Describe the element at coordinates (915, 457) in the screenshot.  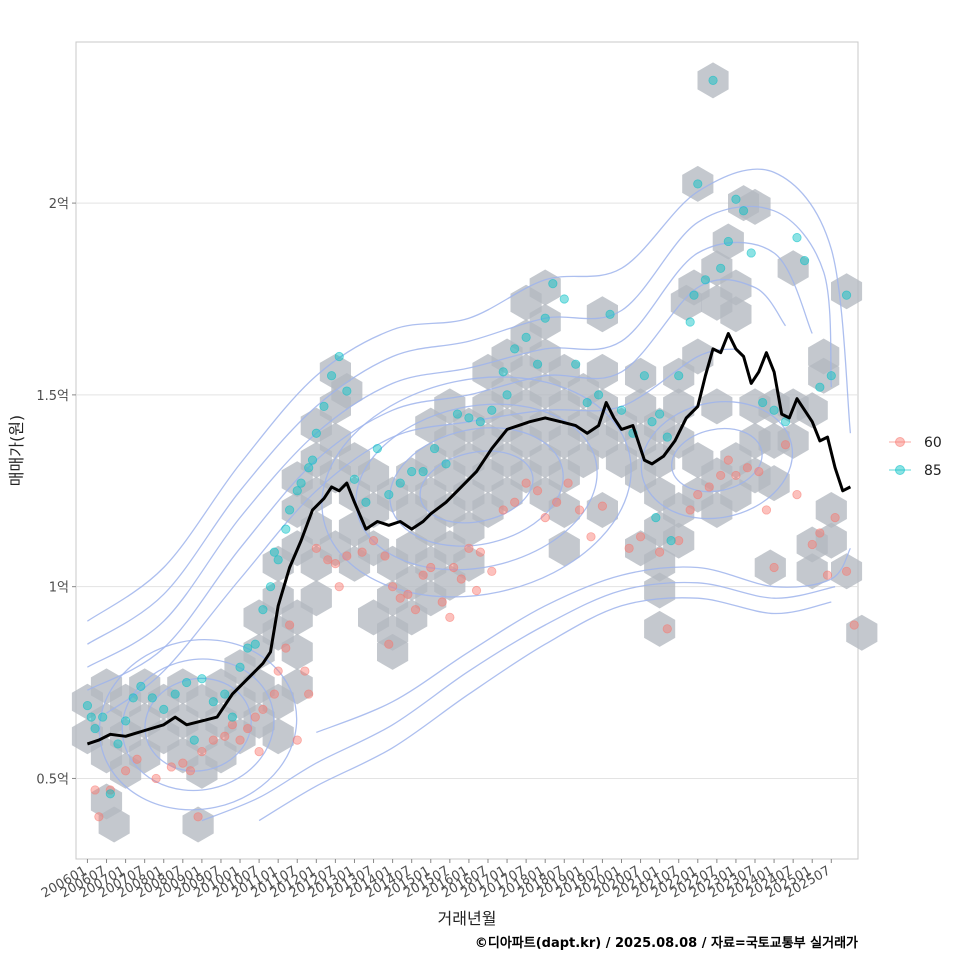
I see `legend: 60 85` at that location.